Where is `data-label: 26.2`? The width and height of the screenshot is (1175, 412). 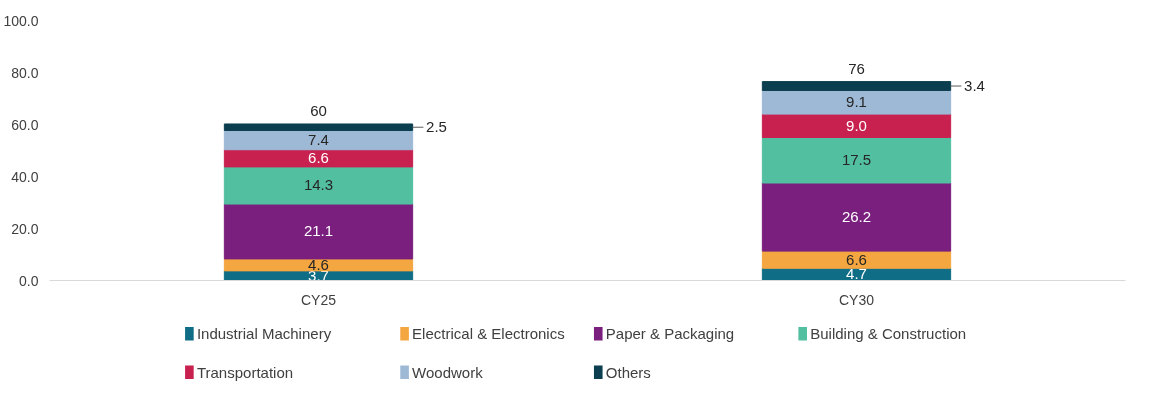
data-label: 26.2 is located at coordinates (856, 217).